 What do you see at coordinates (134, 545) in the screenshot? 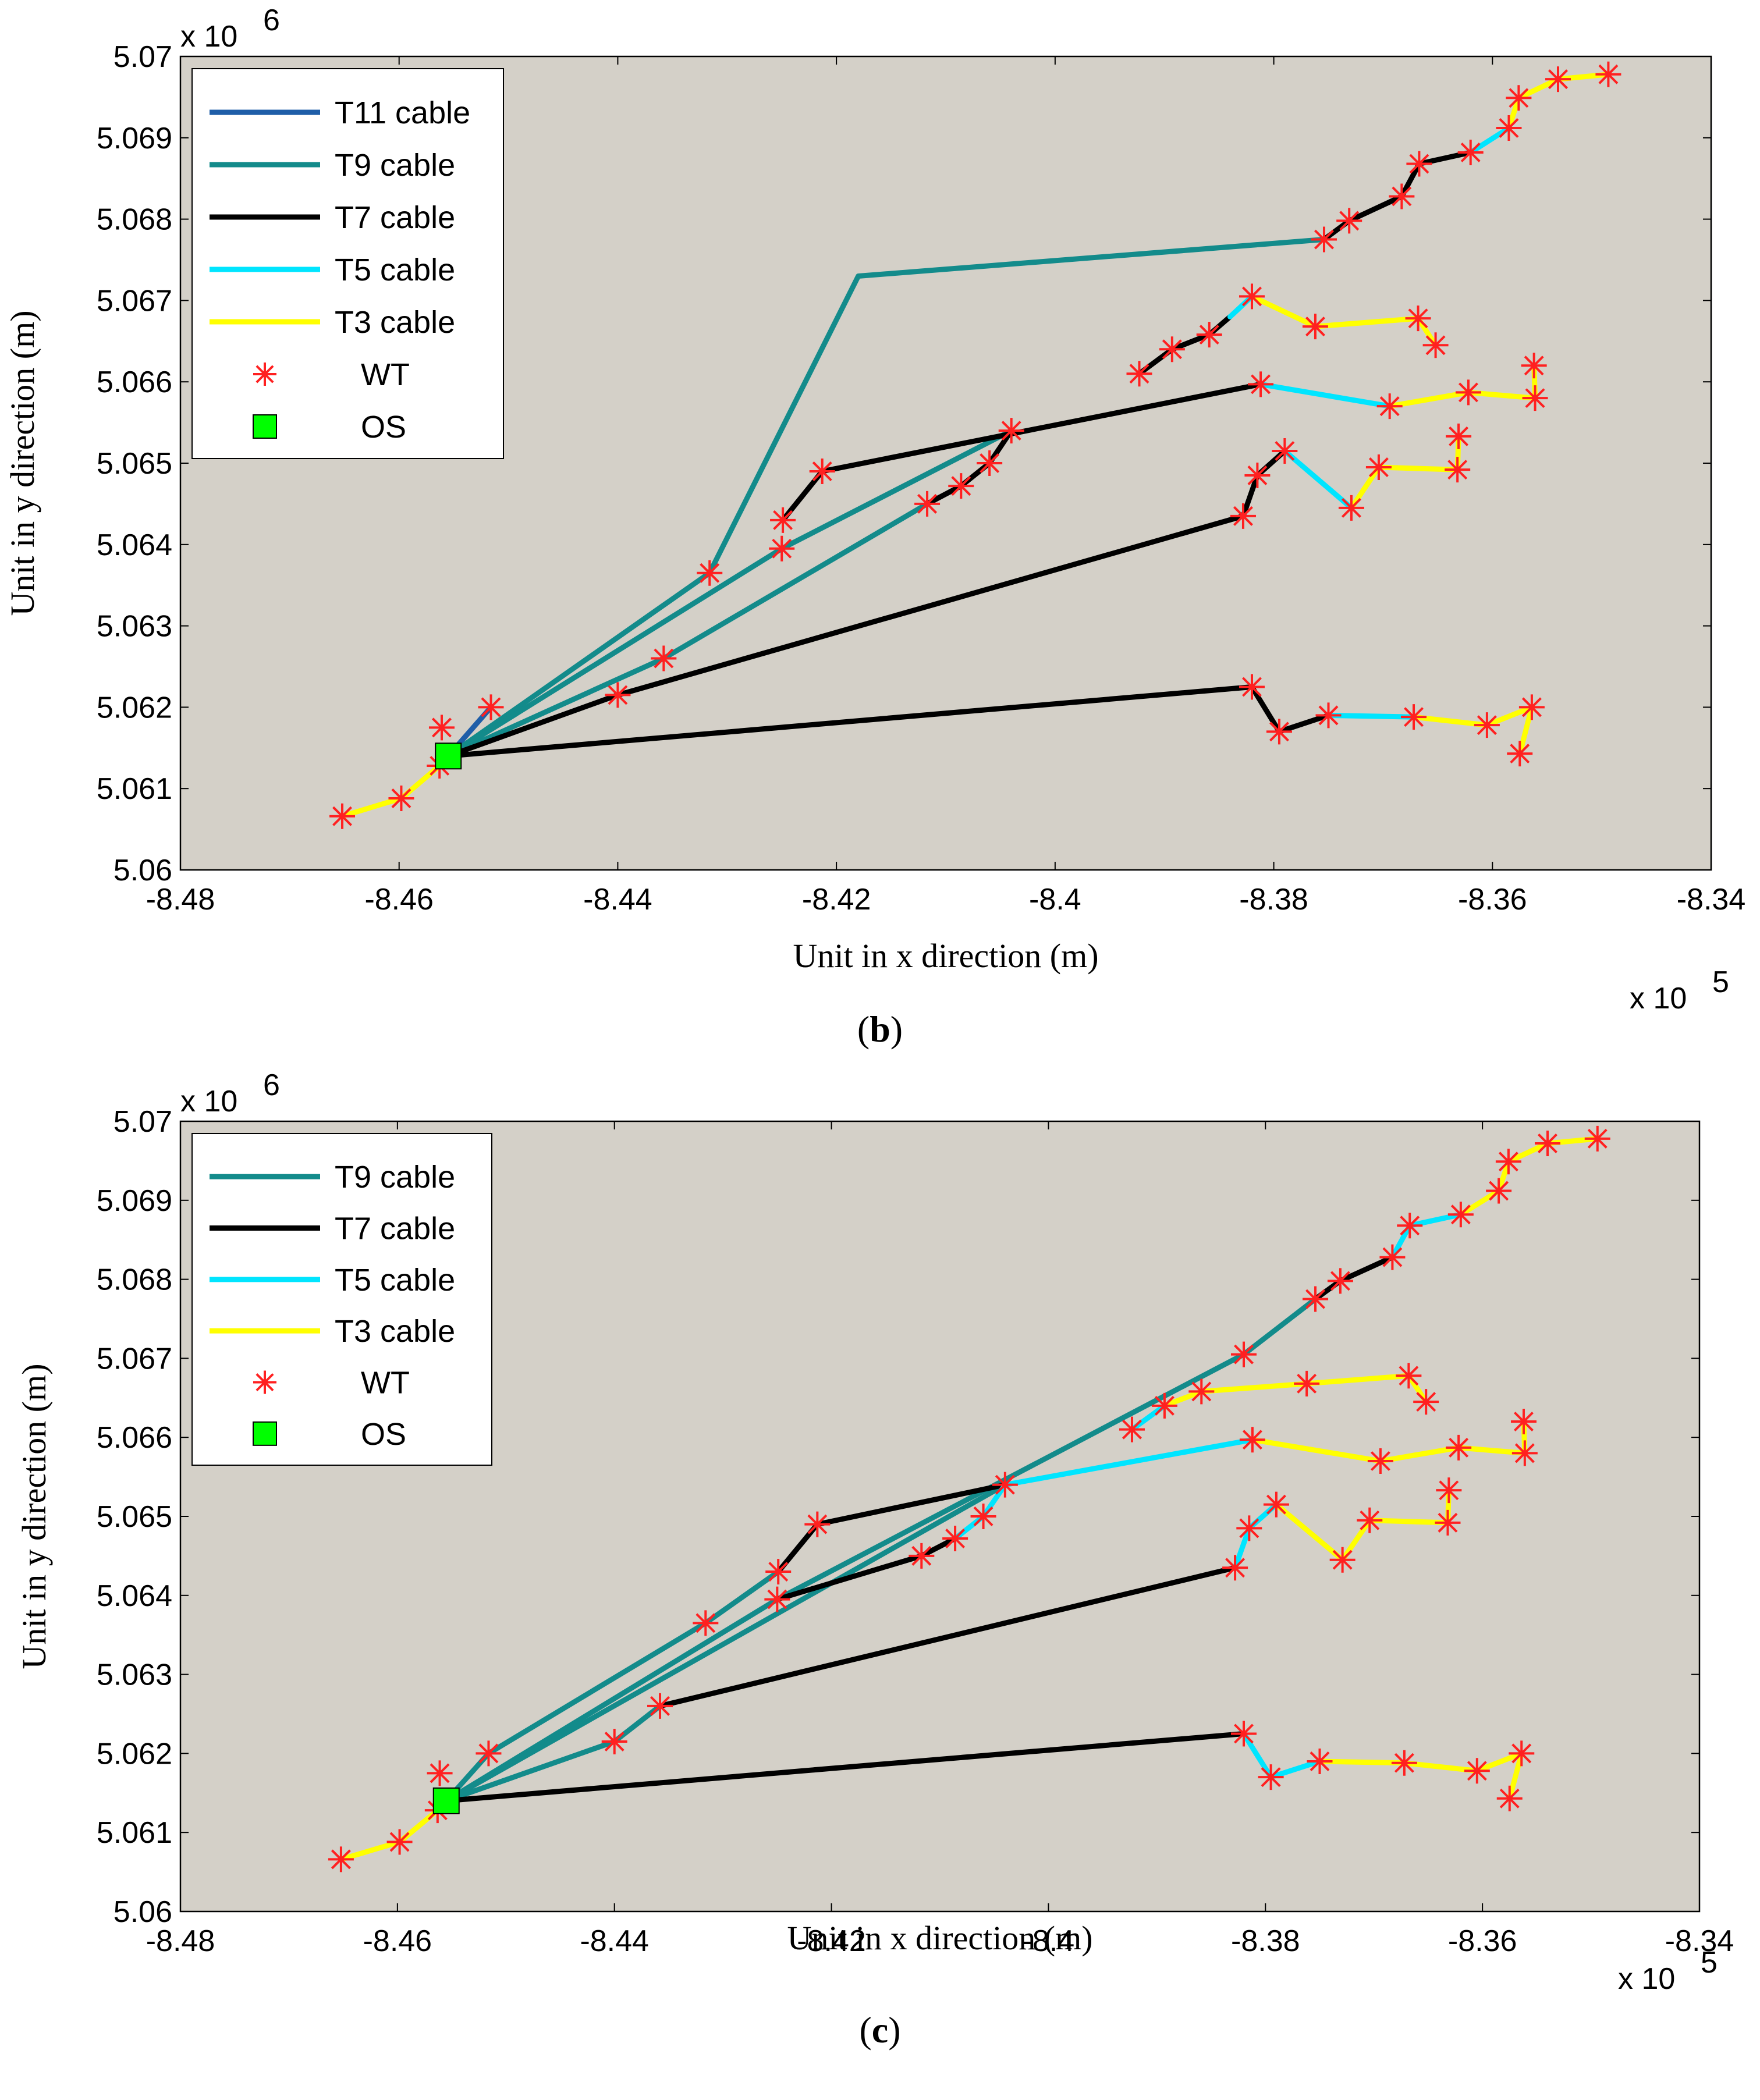
I see `y-tick-label: 5.064` at bounding box center [134, 545].